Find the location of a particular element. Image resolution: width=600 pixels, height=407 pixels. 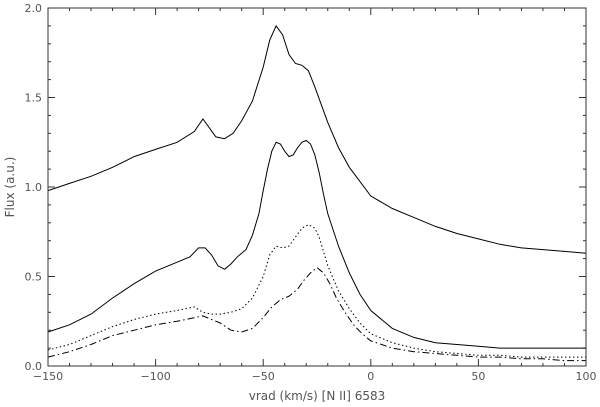

y-tick-label: 0.0 is located at coordinates (34, 366).